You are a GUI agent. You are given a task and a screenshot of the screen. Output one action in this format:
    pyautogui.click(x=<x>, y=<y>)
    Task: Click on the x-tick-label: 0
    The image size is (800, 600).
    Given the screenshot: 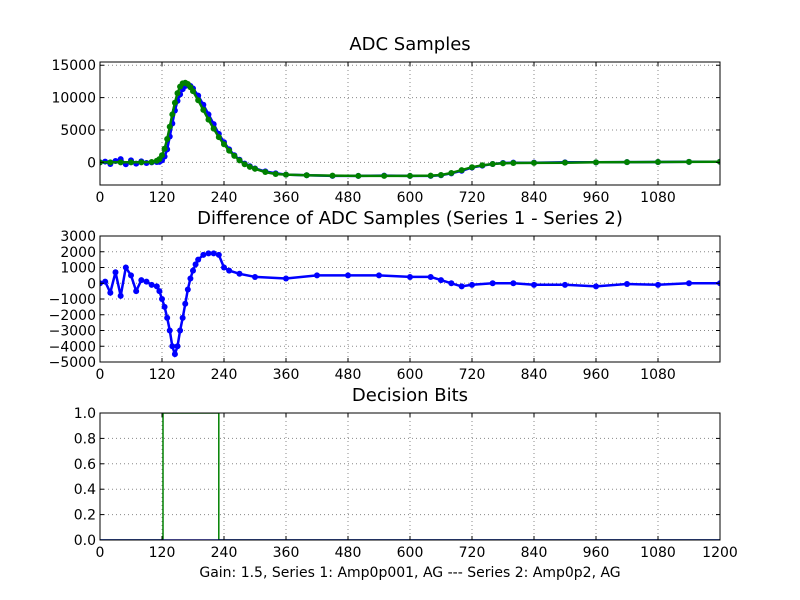 What is the action you would take?
    pyautogui.click(x=100, y=375)
    